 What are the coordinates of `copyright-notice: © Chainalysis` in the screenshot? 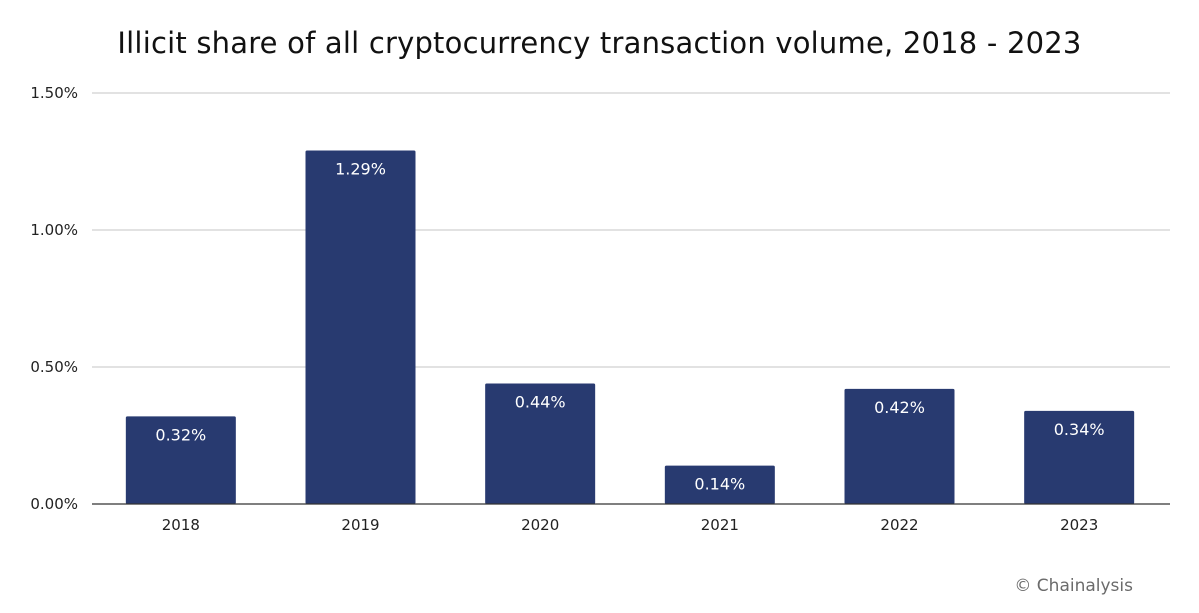 It's located at (1073, 586).